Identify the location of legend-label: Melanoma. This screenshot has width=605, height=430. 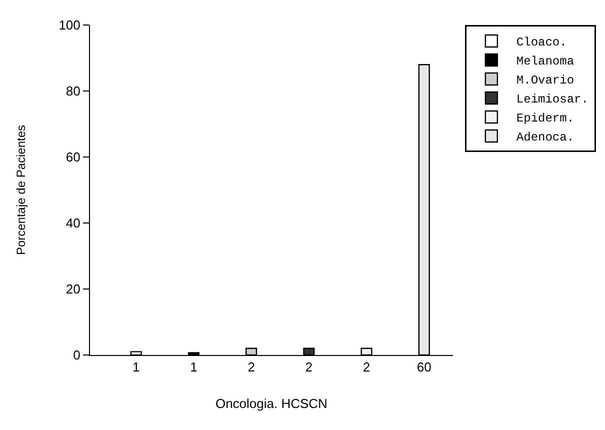
(545, 61).